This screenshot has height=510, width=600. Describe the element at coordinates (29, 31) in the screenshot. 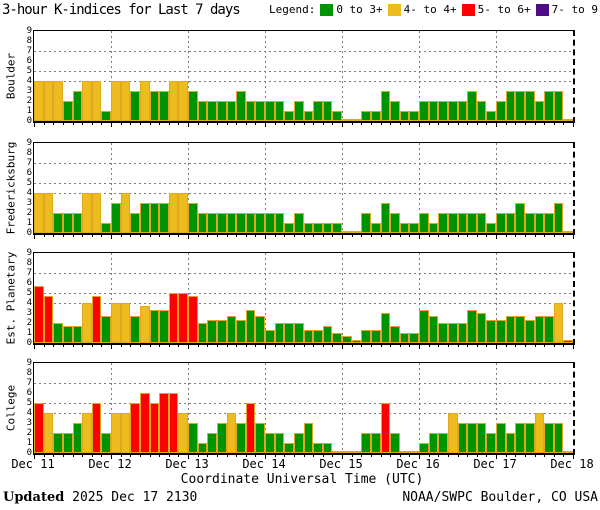

I see `y-tick-label: 9` at that location.